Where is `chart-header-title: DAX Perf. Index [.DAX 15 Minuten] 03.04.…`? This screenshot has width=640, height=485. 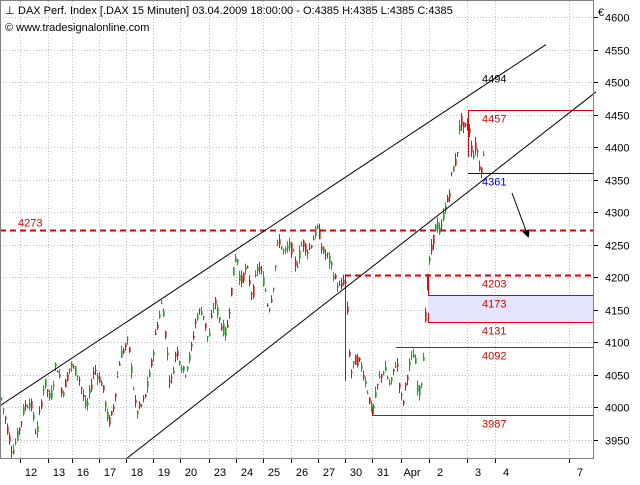
chart-header-title: DAX Perf. Index [.DAX 15 Minuten] 03.04.… is located at coordinates (235, 11).